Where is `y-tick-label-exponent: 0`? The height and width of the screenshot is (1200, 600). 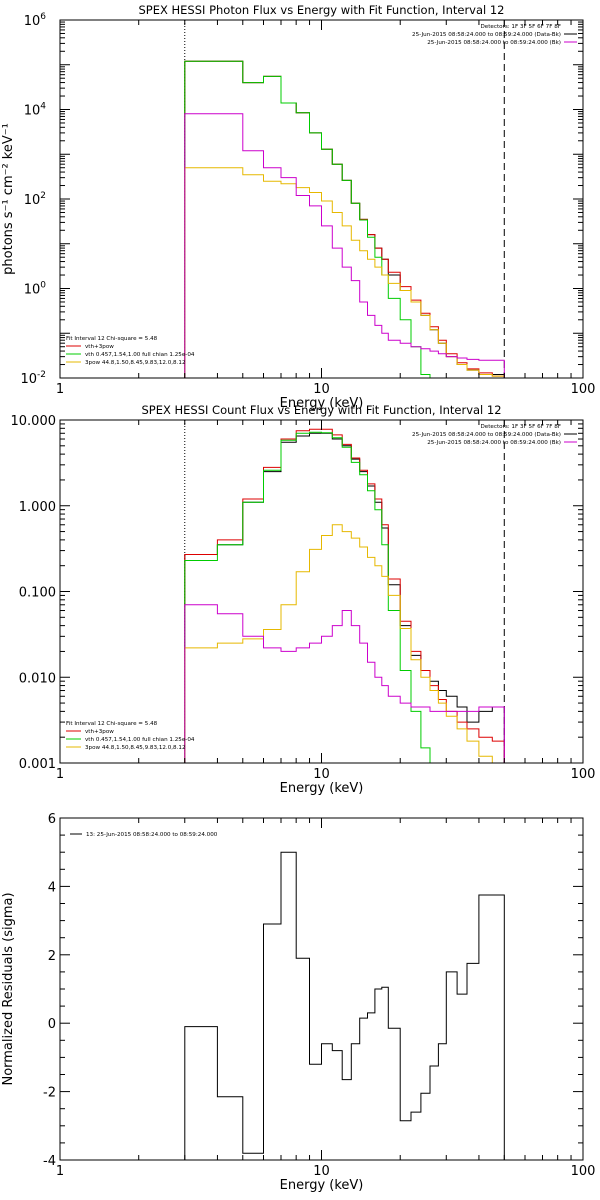 y-tick-label-exponent: 0 is located at coordinates (43, 286).